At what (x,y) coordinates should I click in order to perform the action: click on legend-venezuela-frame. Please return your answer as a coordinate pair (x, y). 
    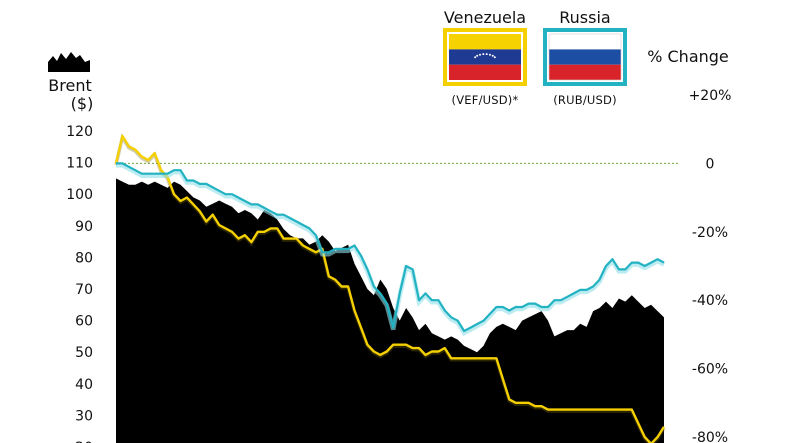
    Looking at the image, I should click on (485, 57).